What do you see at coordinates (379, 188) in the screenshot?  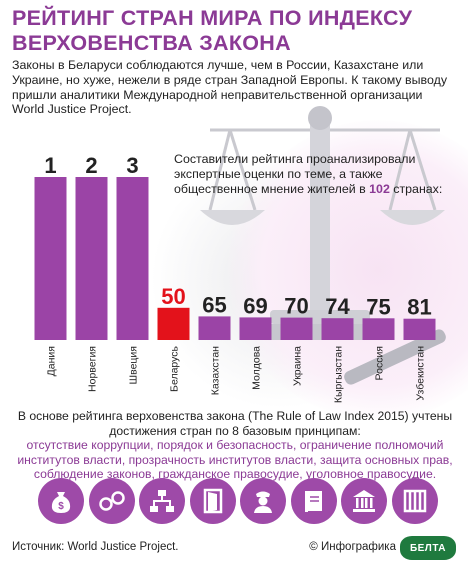 I see `note-country-count: 102` at bounding box center [379, 188].